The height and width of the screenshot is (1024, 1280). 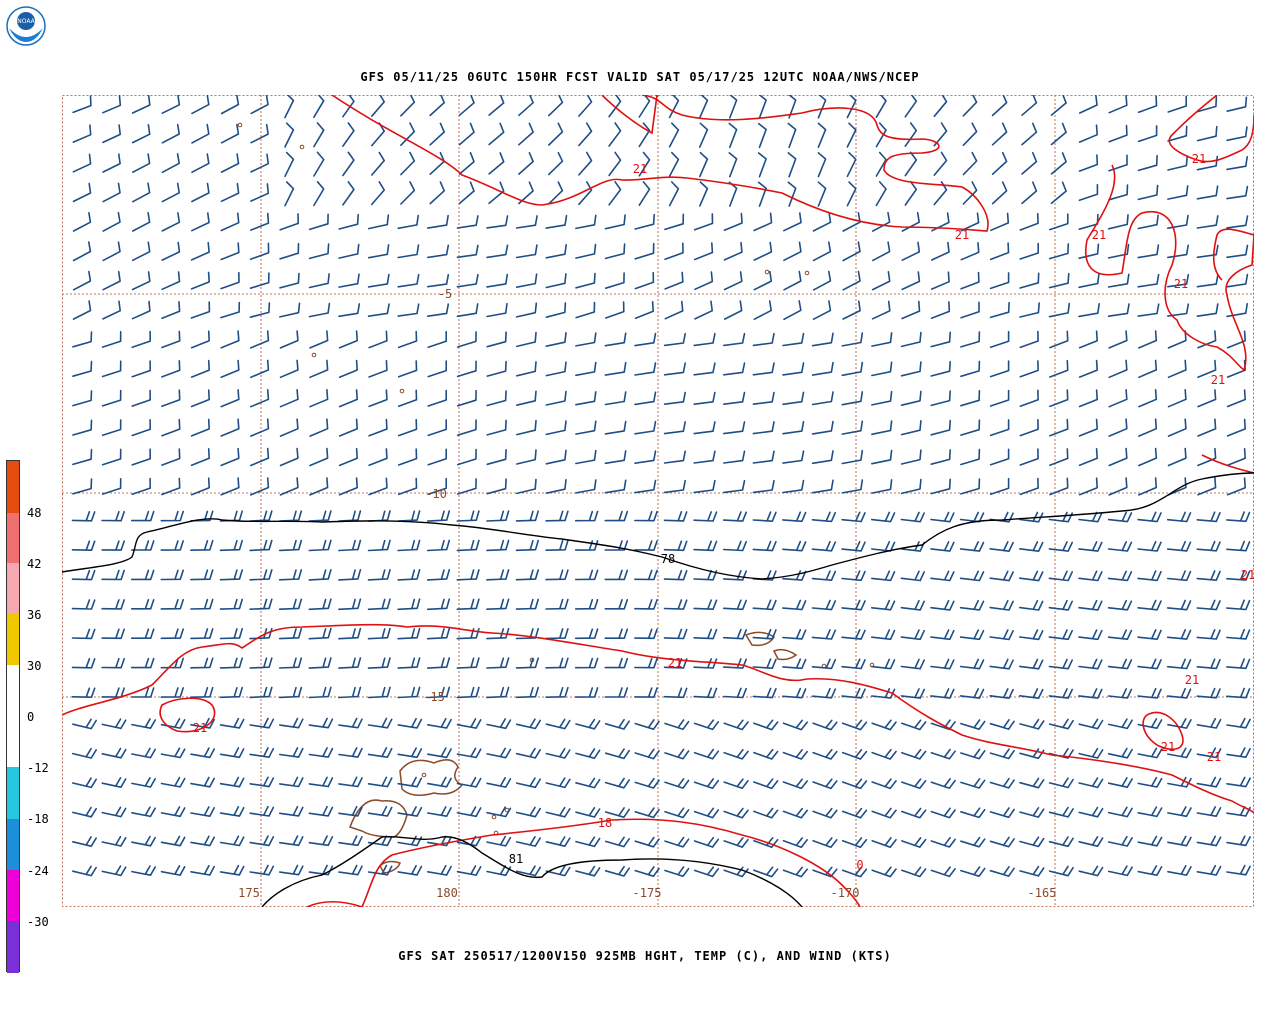 I want to click on colorbar-tick-label: 48, so click(x=34, y=513).